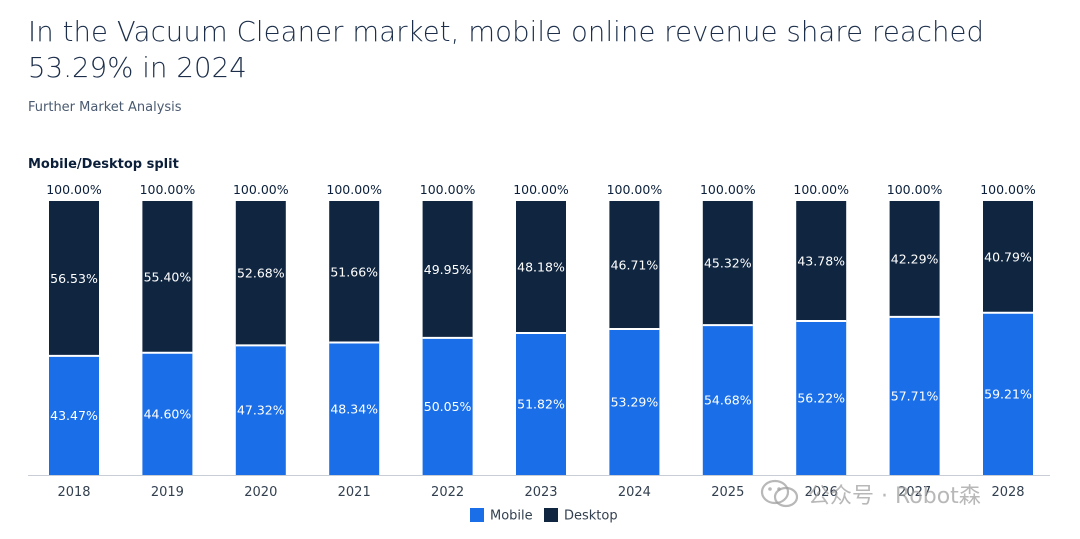 The height and width of the screenshot is (539, 1080). Describe the element at coordinates (728, 189) in the screenshot. I see `label-total-2025: 100.00%` at that location.